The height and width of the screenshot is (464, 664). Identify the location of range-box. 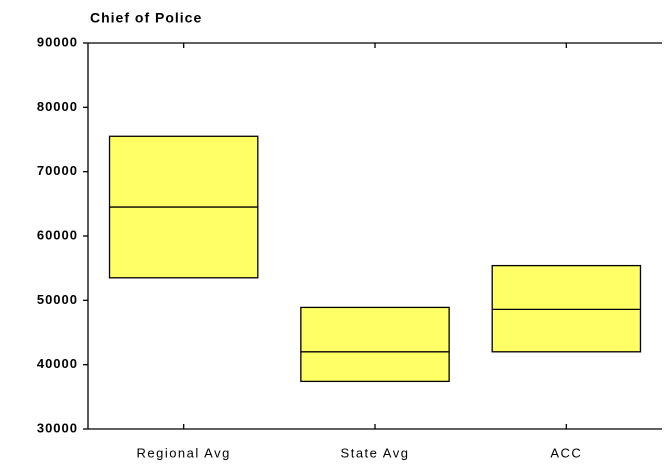
(375, 344).